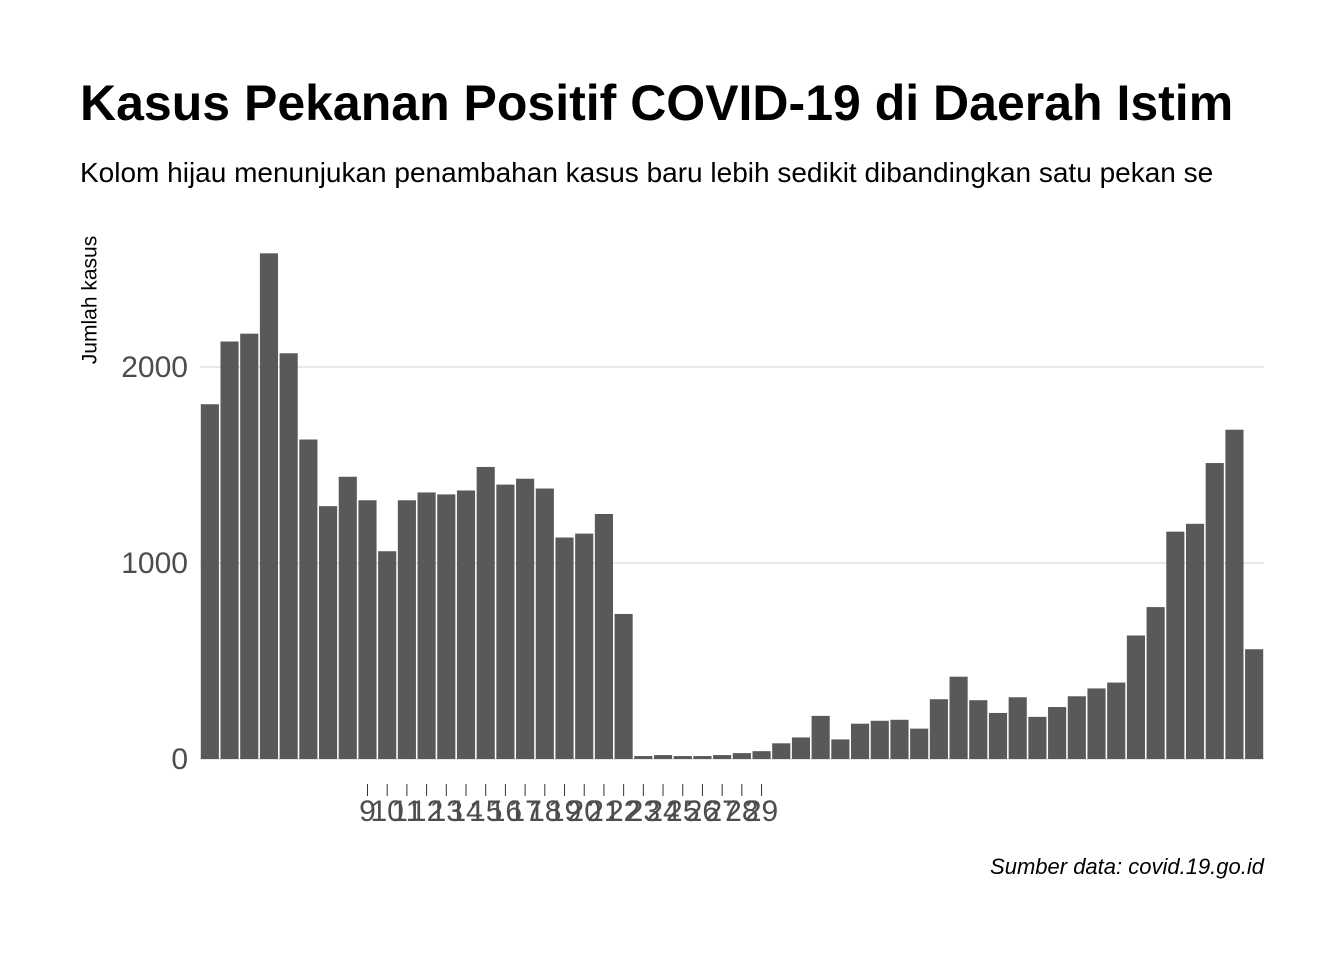 This screenshot has height=960, width=1344. Describe the element at coordinates (544, 811) in the screenshot. I see `x-tick-label: 18` at that location.